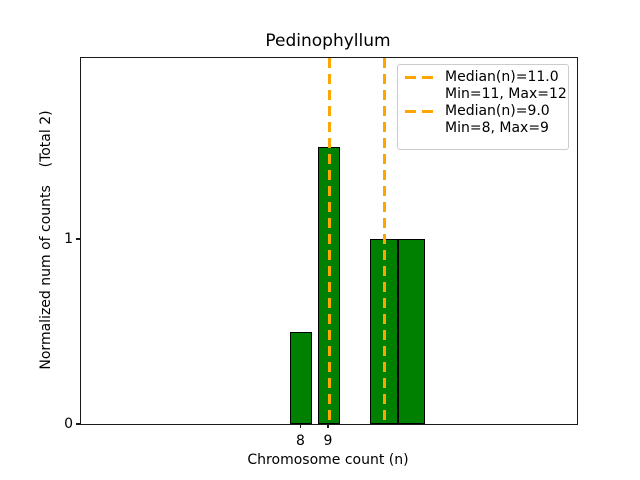 Image resolution: width=640 pixels, height=480 pixels. I want to click on y-tick-label: 0, so click(68, 424).